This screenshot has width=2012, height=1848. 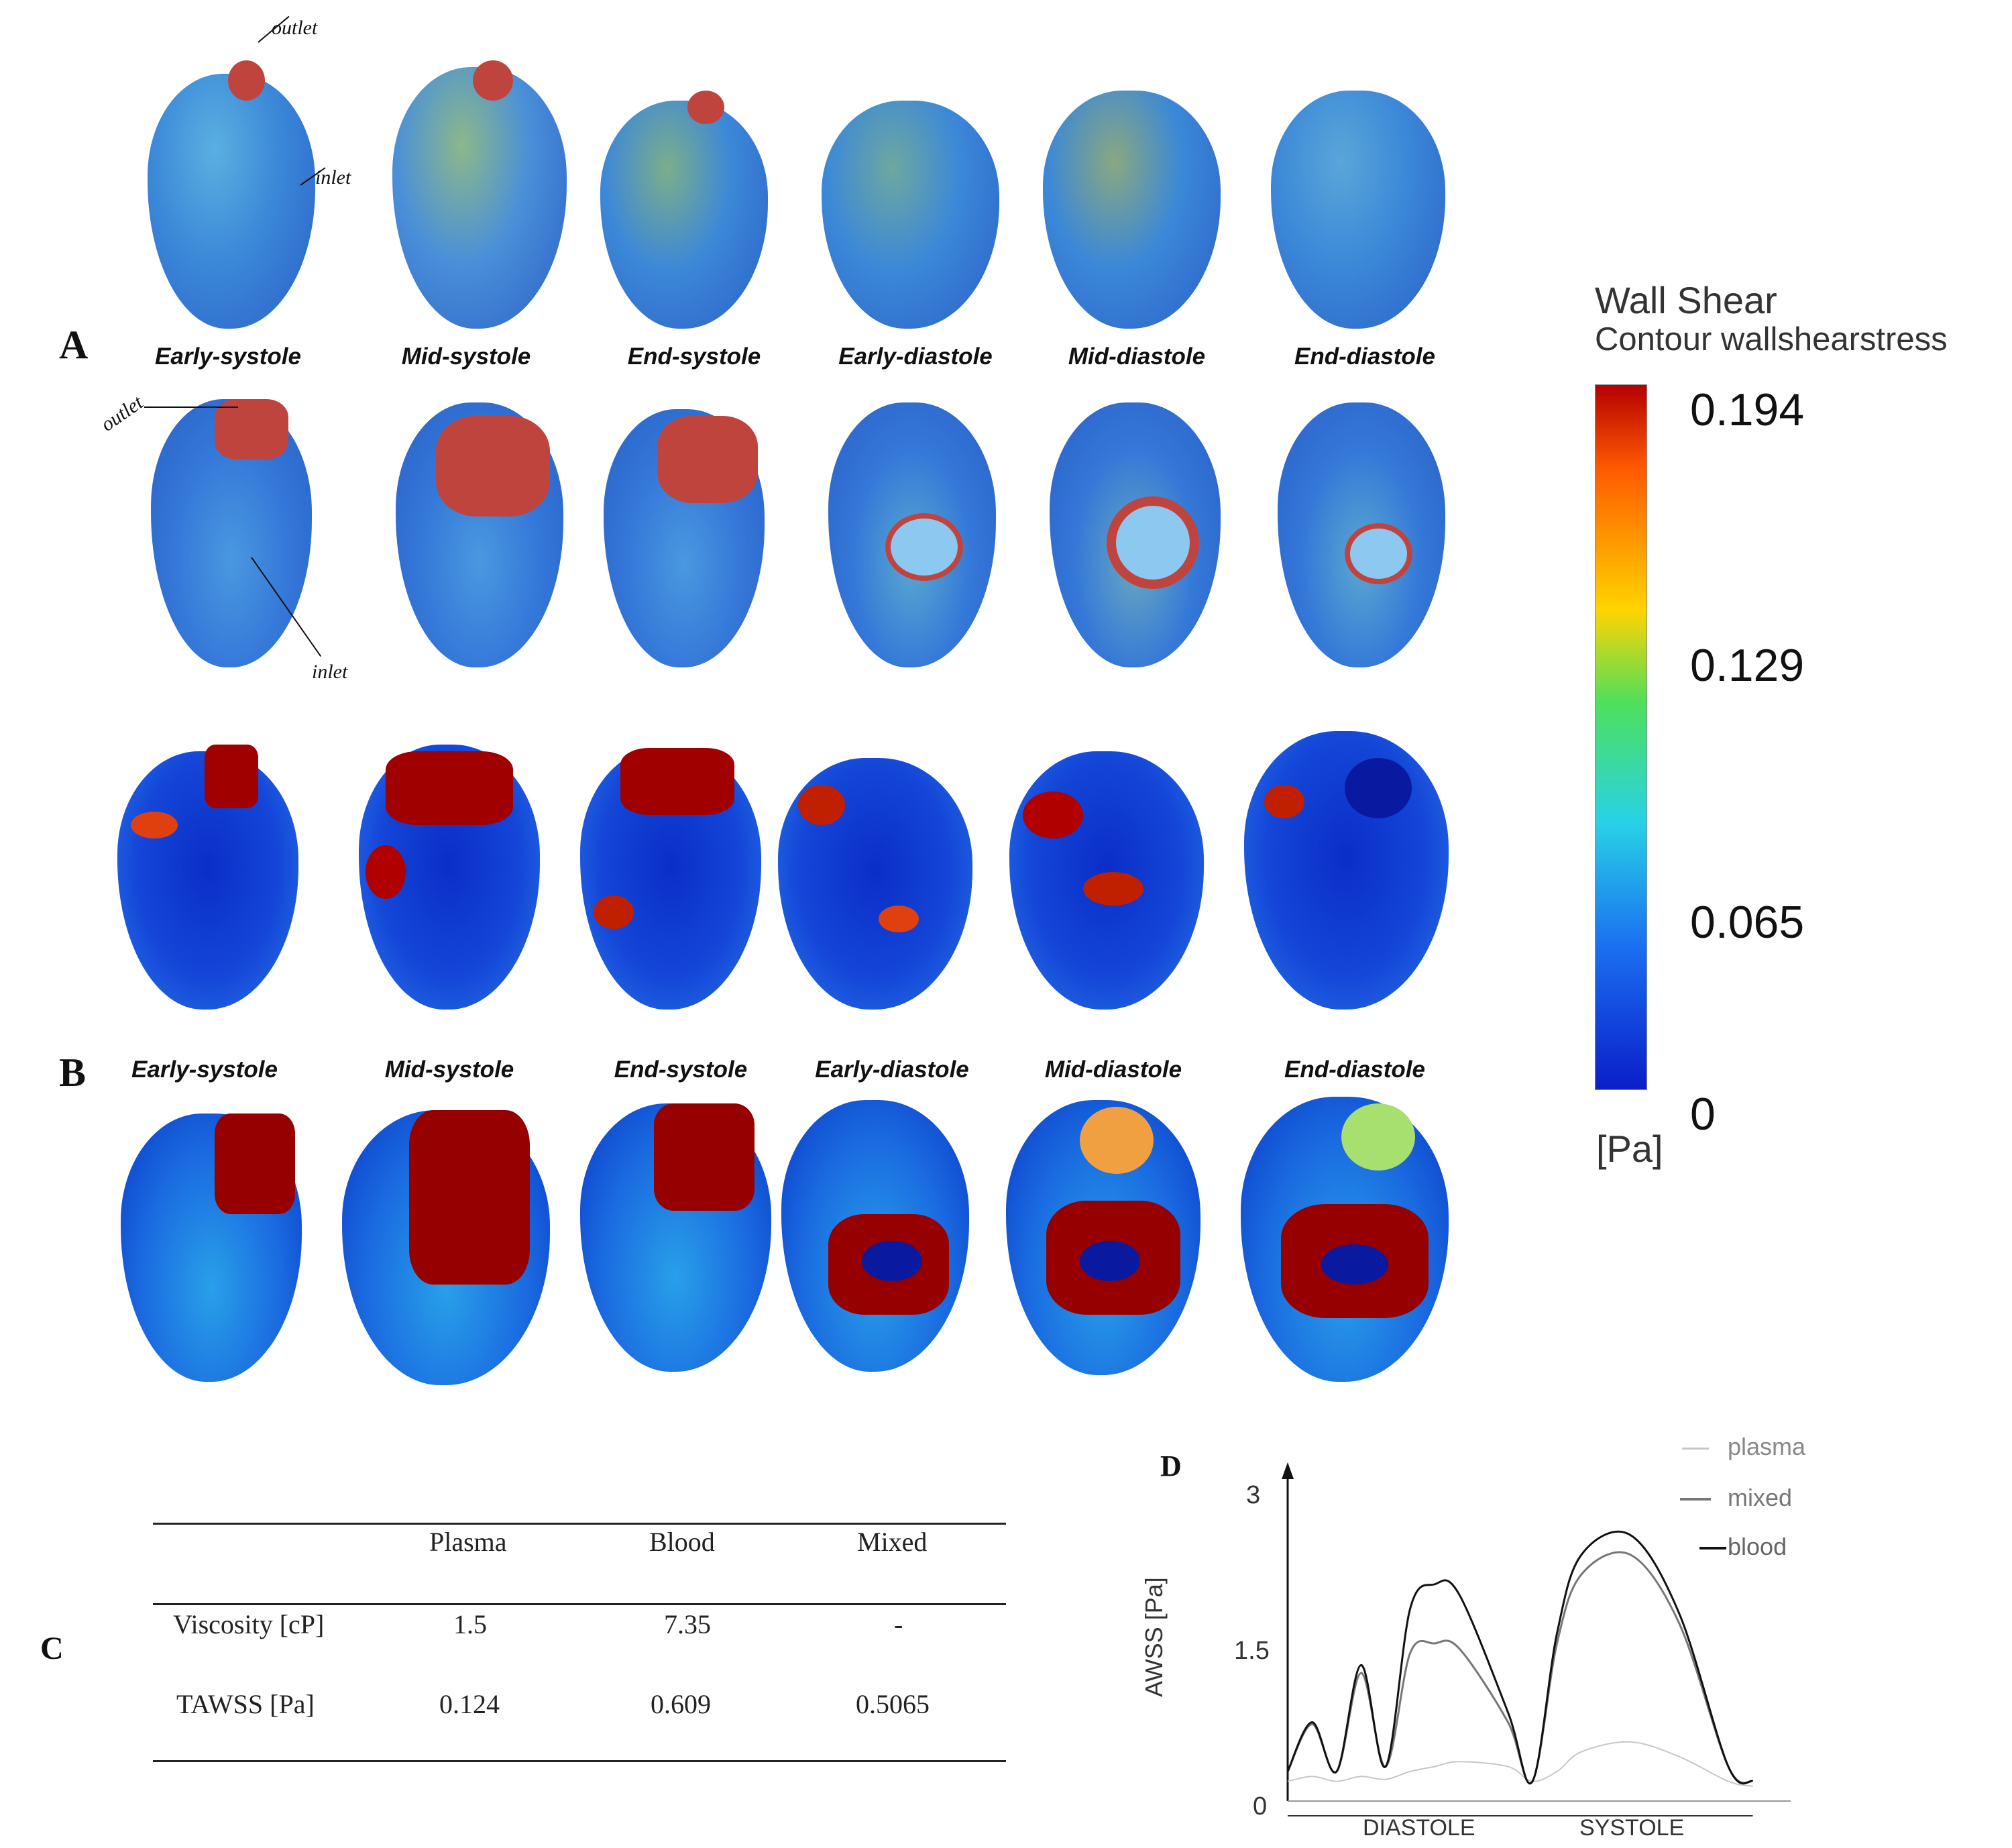 What do you see at coordinates (1252, 1651) in the screenshot?
I see `chart-ytick: 1.5` at bounding box center [1252, 1651].